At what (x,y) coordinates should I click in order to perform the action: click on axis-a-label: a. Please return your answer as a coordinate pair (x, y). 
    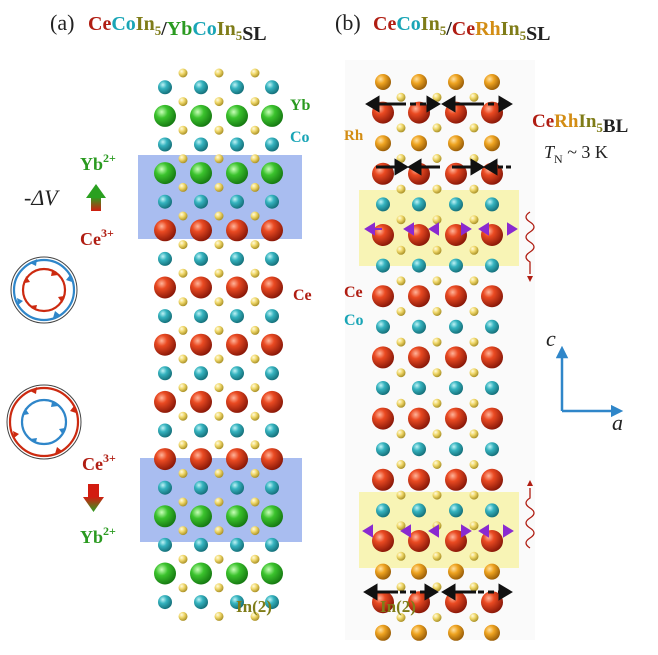
    Looking at the image, I should click on (617, 422).